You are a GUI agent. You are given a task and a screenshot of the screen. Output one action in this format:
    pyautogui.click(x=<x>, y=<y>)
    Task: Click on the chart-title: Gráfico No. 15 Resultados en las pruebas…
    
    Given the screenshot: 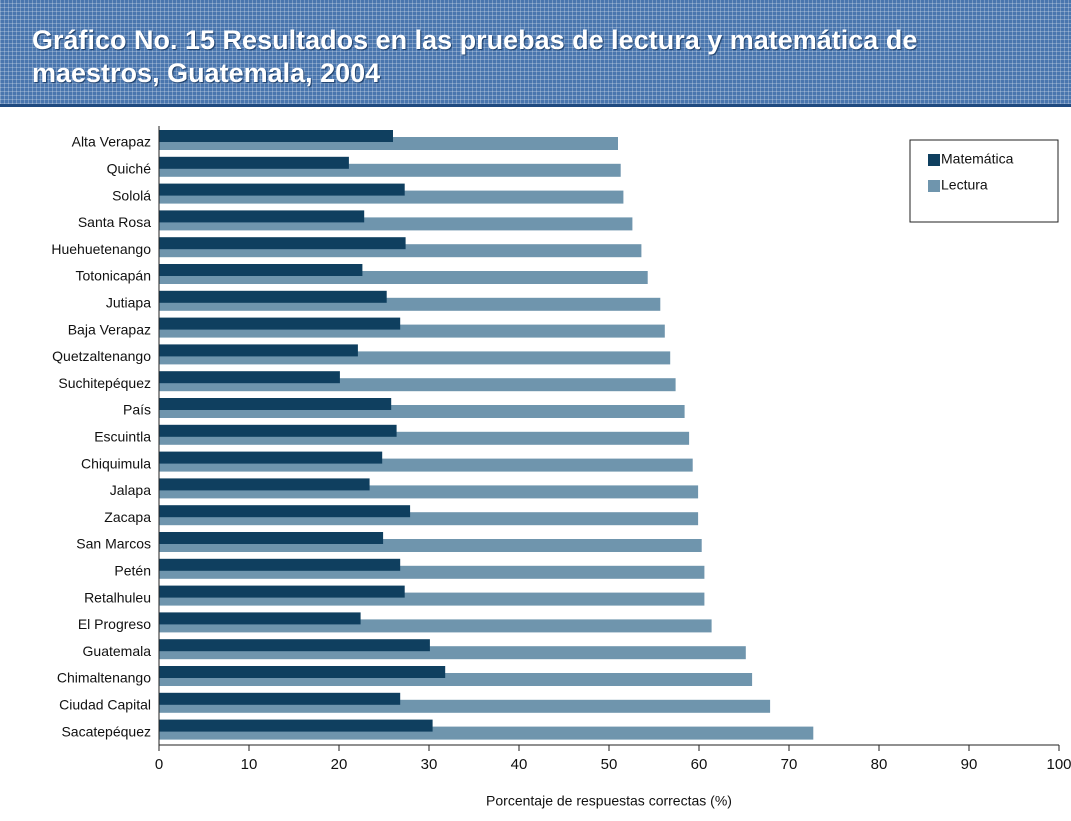 What is the action you would take?
    pyautogui.click(x=475, y=56)
    